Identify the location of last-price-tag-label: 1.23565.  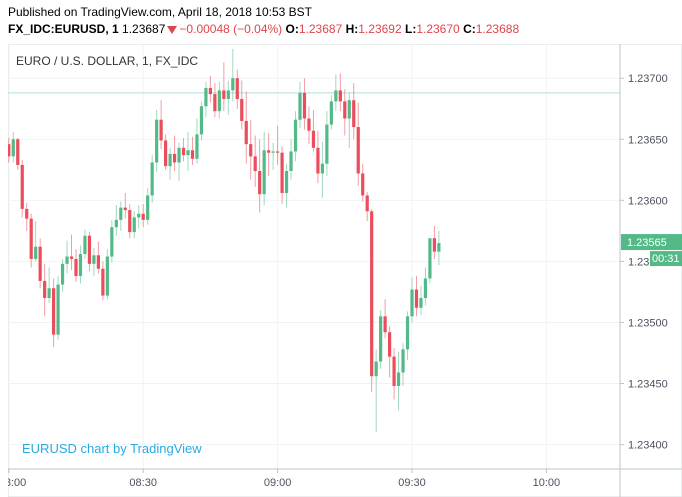
(647, 243).